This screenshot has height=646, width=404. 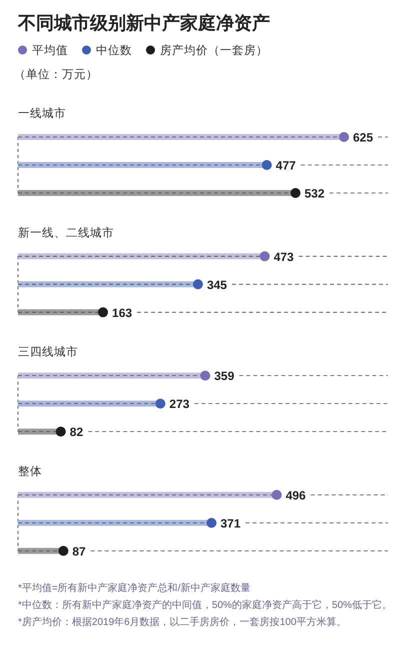 I want to click on data-label: 371, so click(x=230, y=523).